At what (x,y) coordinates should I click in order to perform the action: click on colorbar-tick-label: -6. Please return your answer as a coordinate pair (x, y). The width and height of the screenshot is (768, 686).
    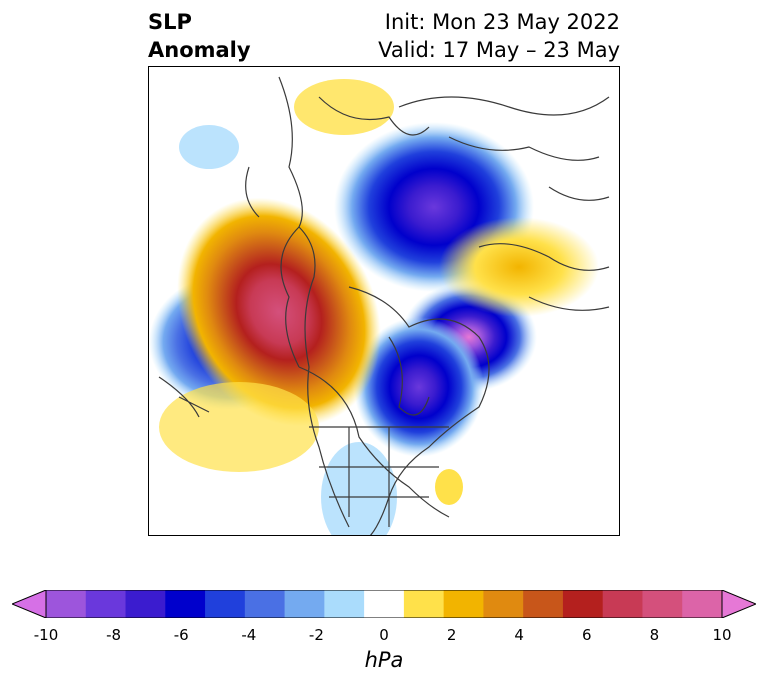
    Looking at the image, I should click on (181, 635).